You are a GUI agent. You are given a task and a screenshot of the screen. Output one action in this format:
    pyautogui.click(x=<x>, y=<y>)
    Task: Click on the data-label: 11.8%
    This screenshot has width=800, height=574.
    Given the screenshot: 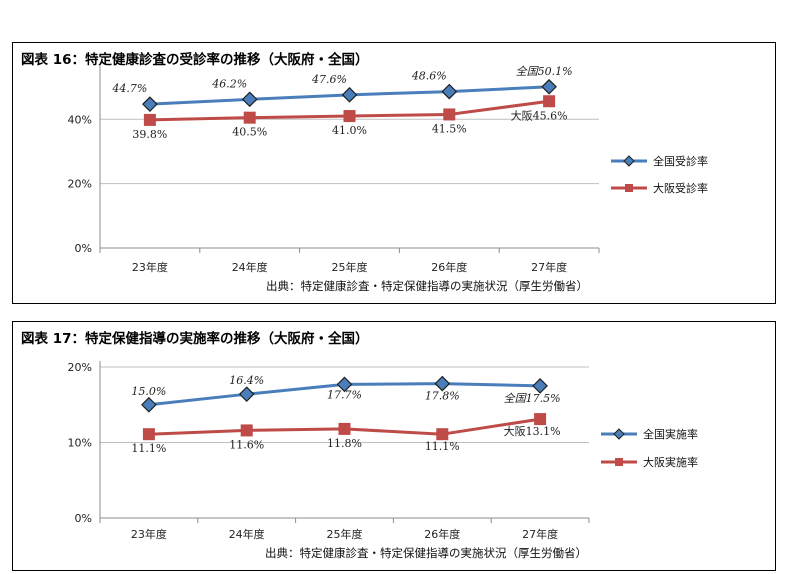 What is the action you would take?
    pyautogui.click(x=344, y=443)
    